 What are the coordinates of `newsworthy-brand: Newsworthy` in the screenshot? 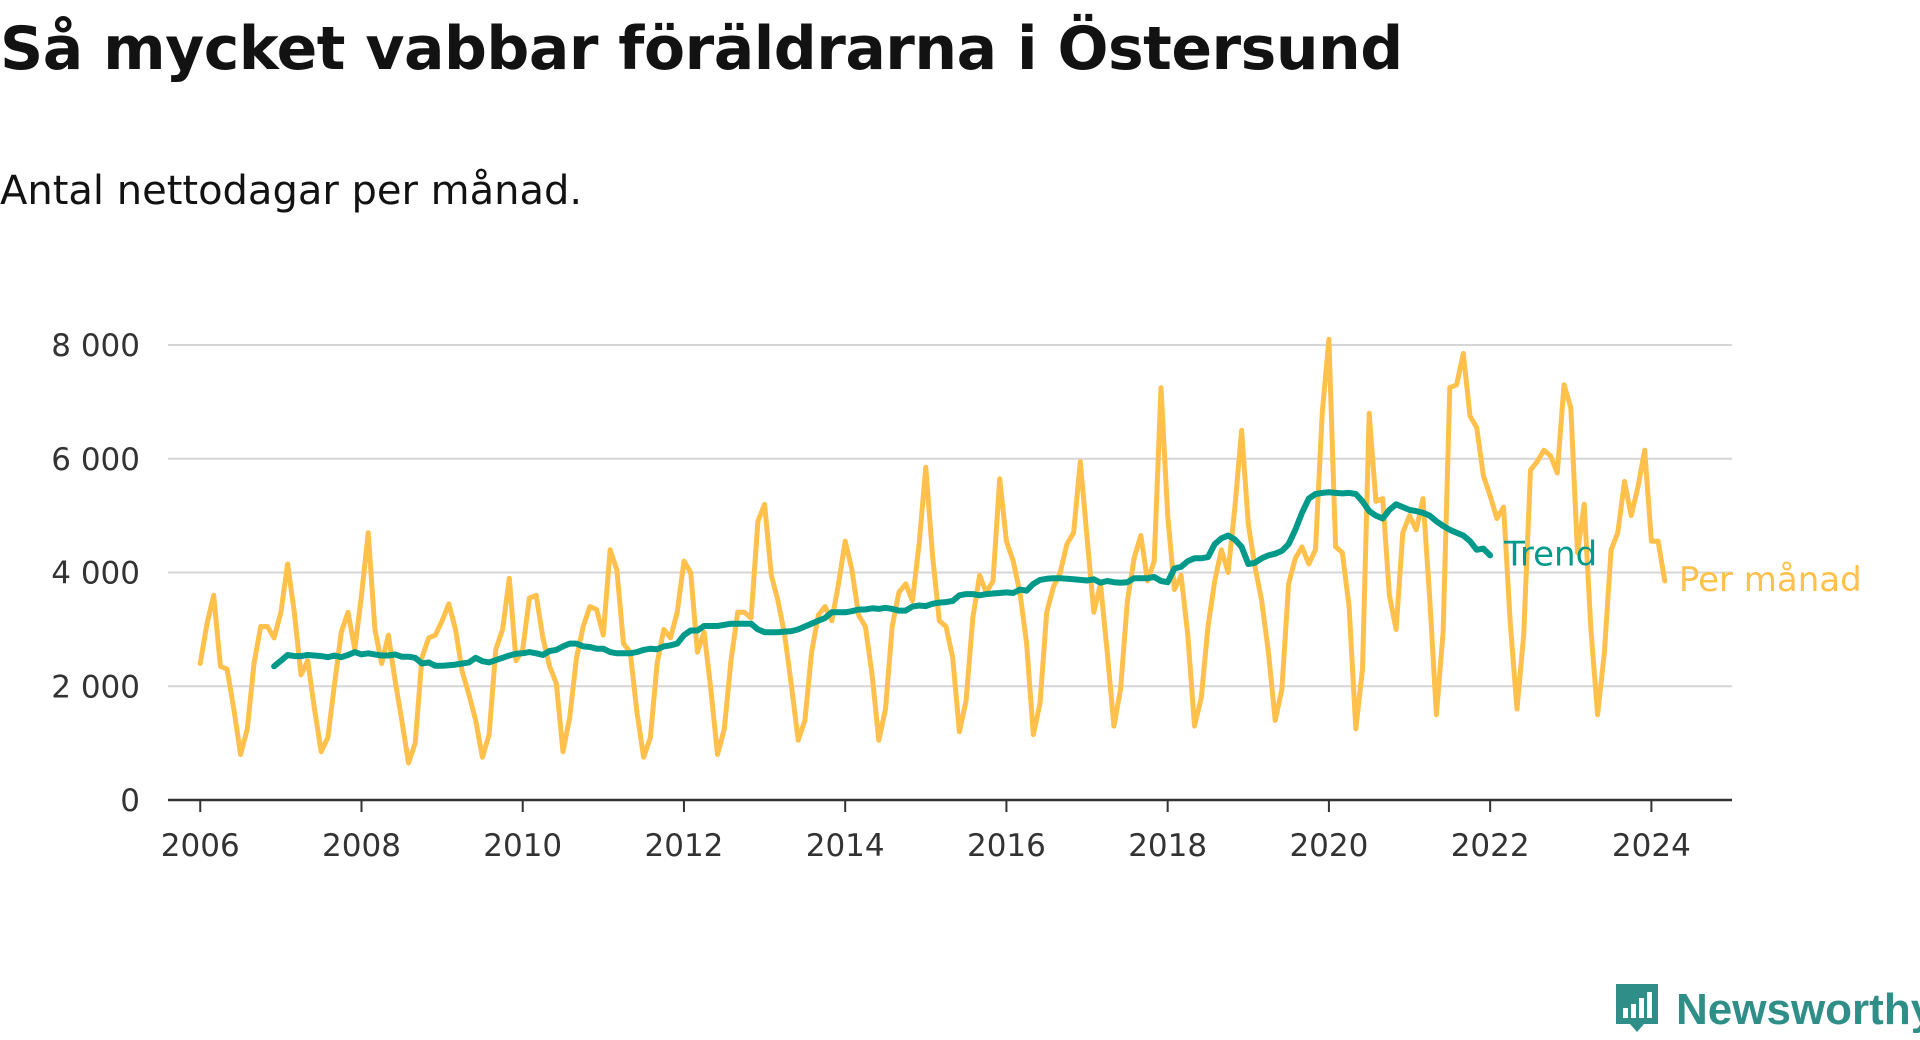 It's located at (1766, 1010).